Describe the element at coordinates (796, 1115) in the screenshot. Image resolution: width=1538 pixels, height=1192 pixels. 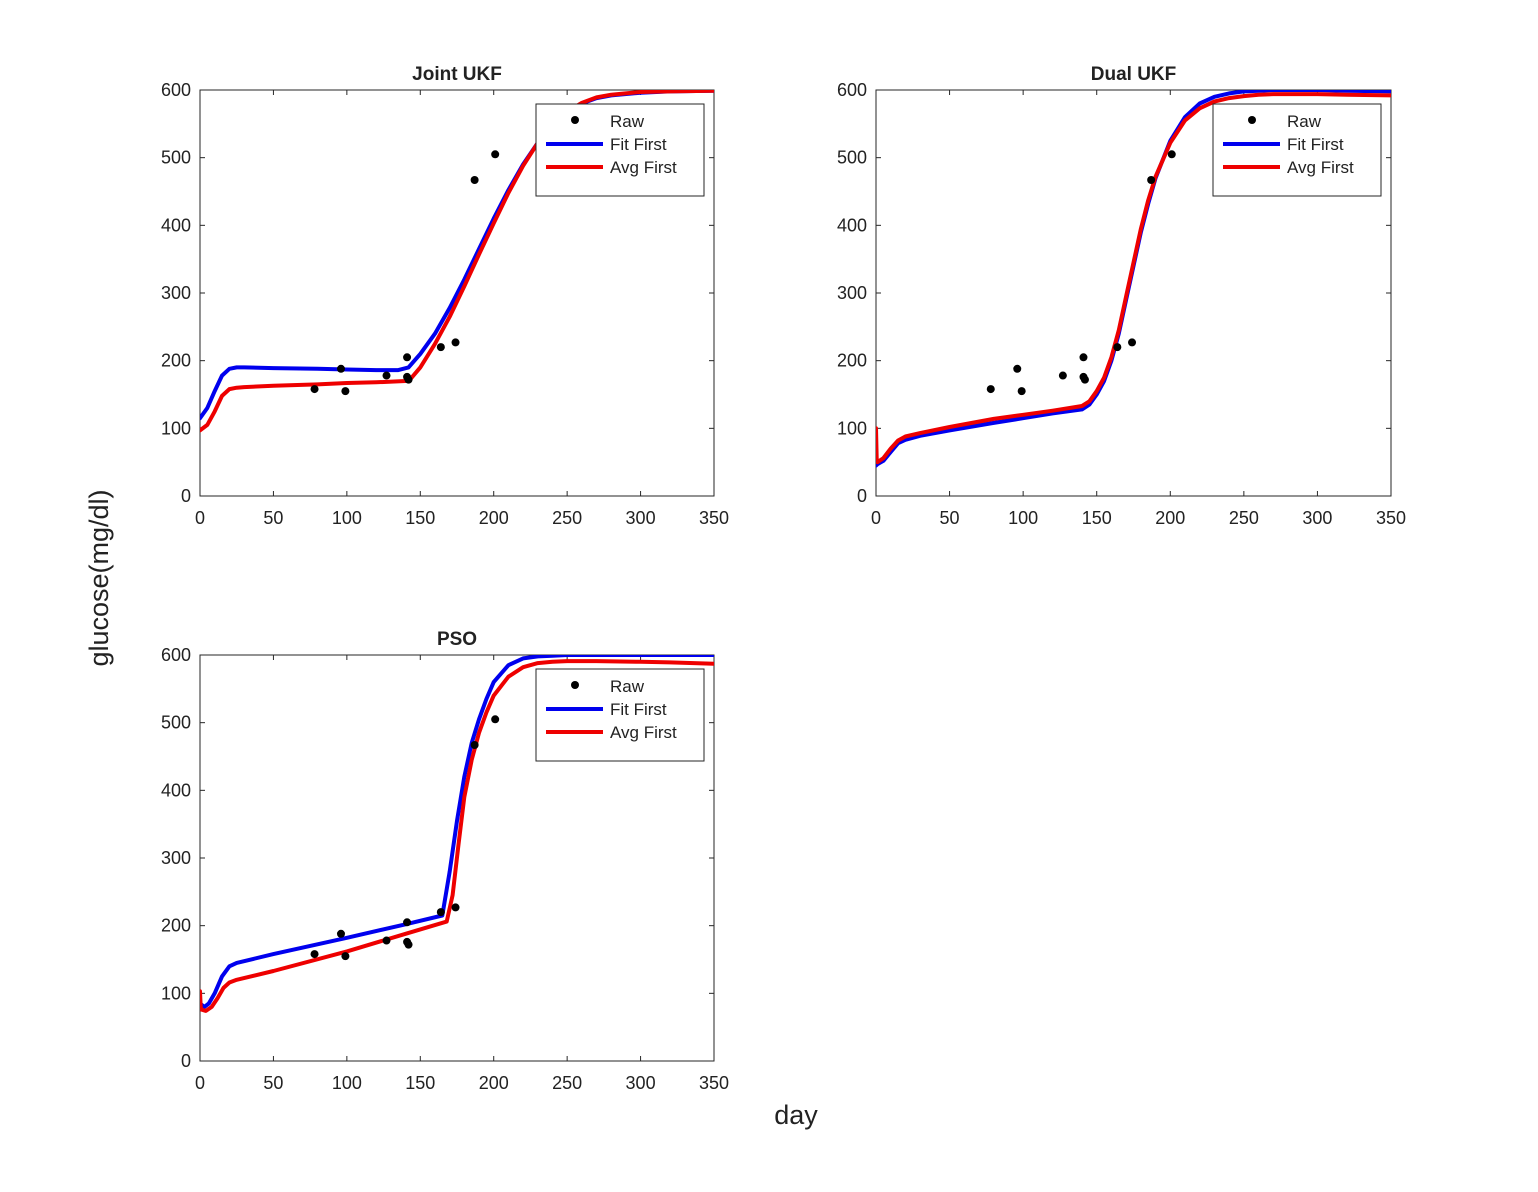
I see `x-axis-label: day` at that location.